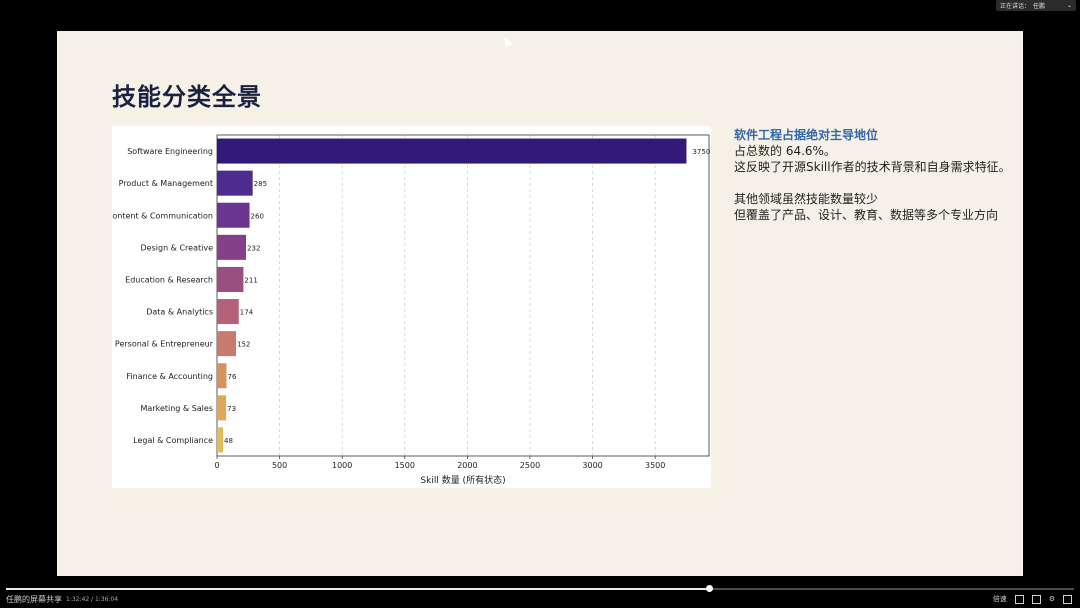 The width and height of the screenshot is (1080, 608). What do you see at coordinates (228, 441) in the screenshot?
I see `value-label: 48` at bounding box center [228, 441].